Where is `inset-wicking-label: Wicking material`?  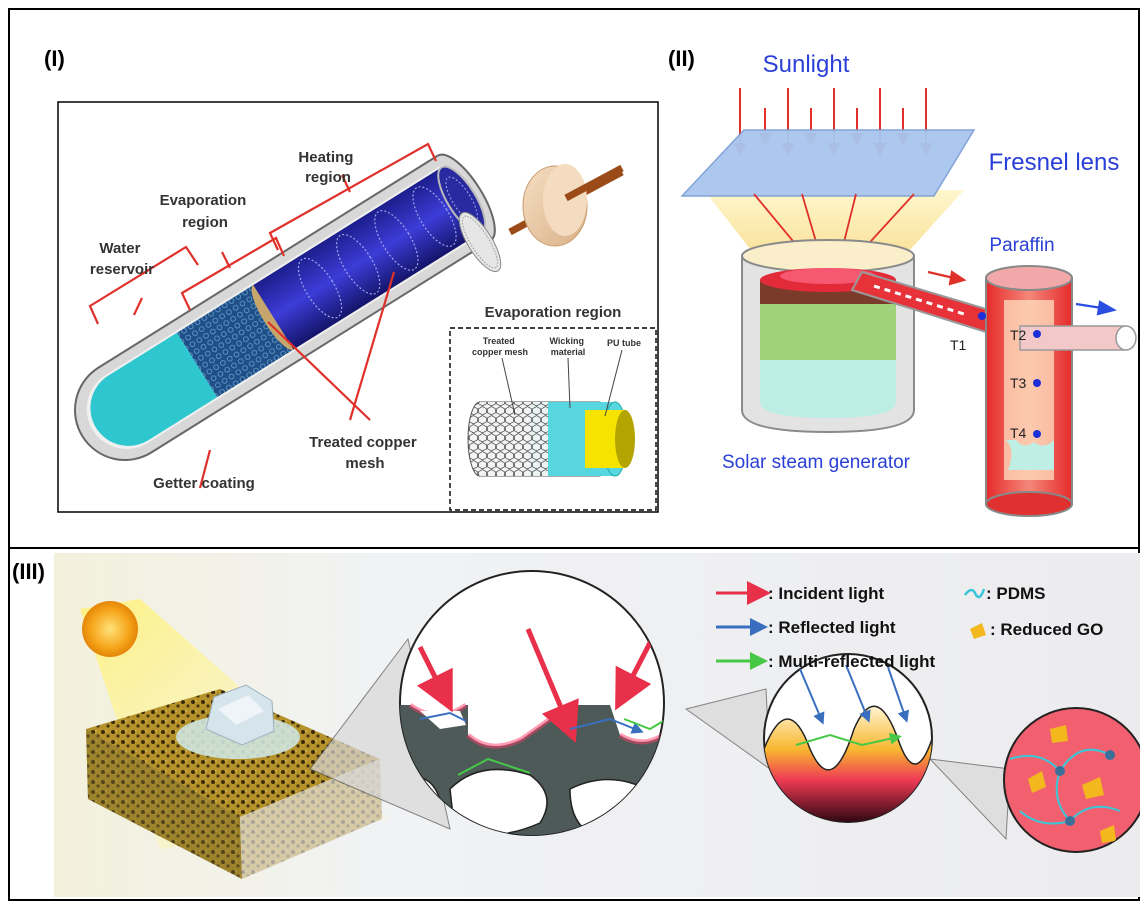 inset-wicking-label: Wicking material is located at coordinates (568, 346).